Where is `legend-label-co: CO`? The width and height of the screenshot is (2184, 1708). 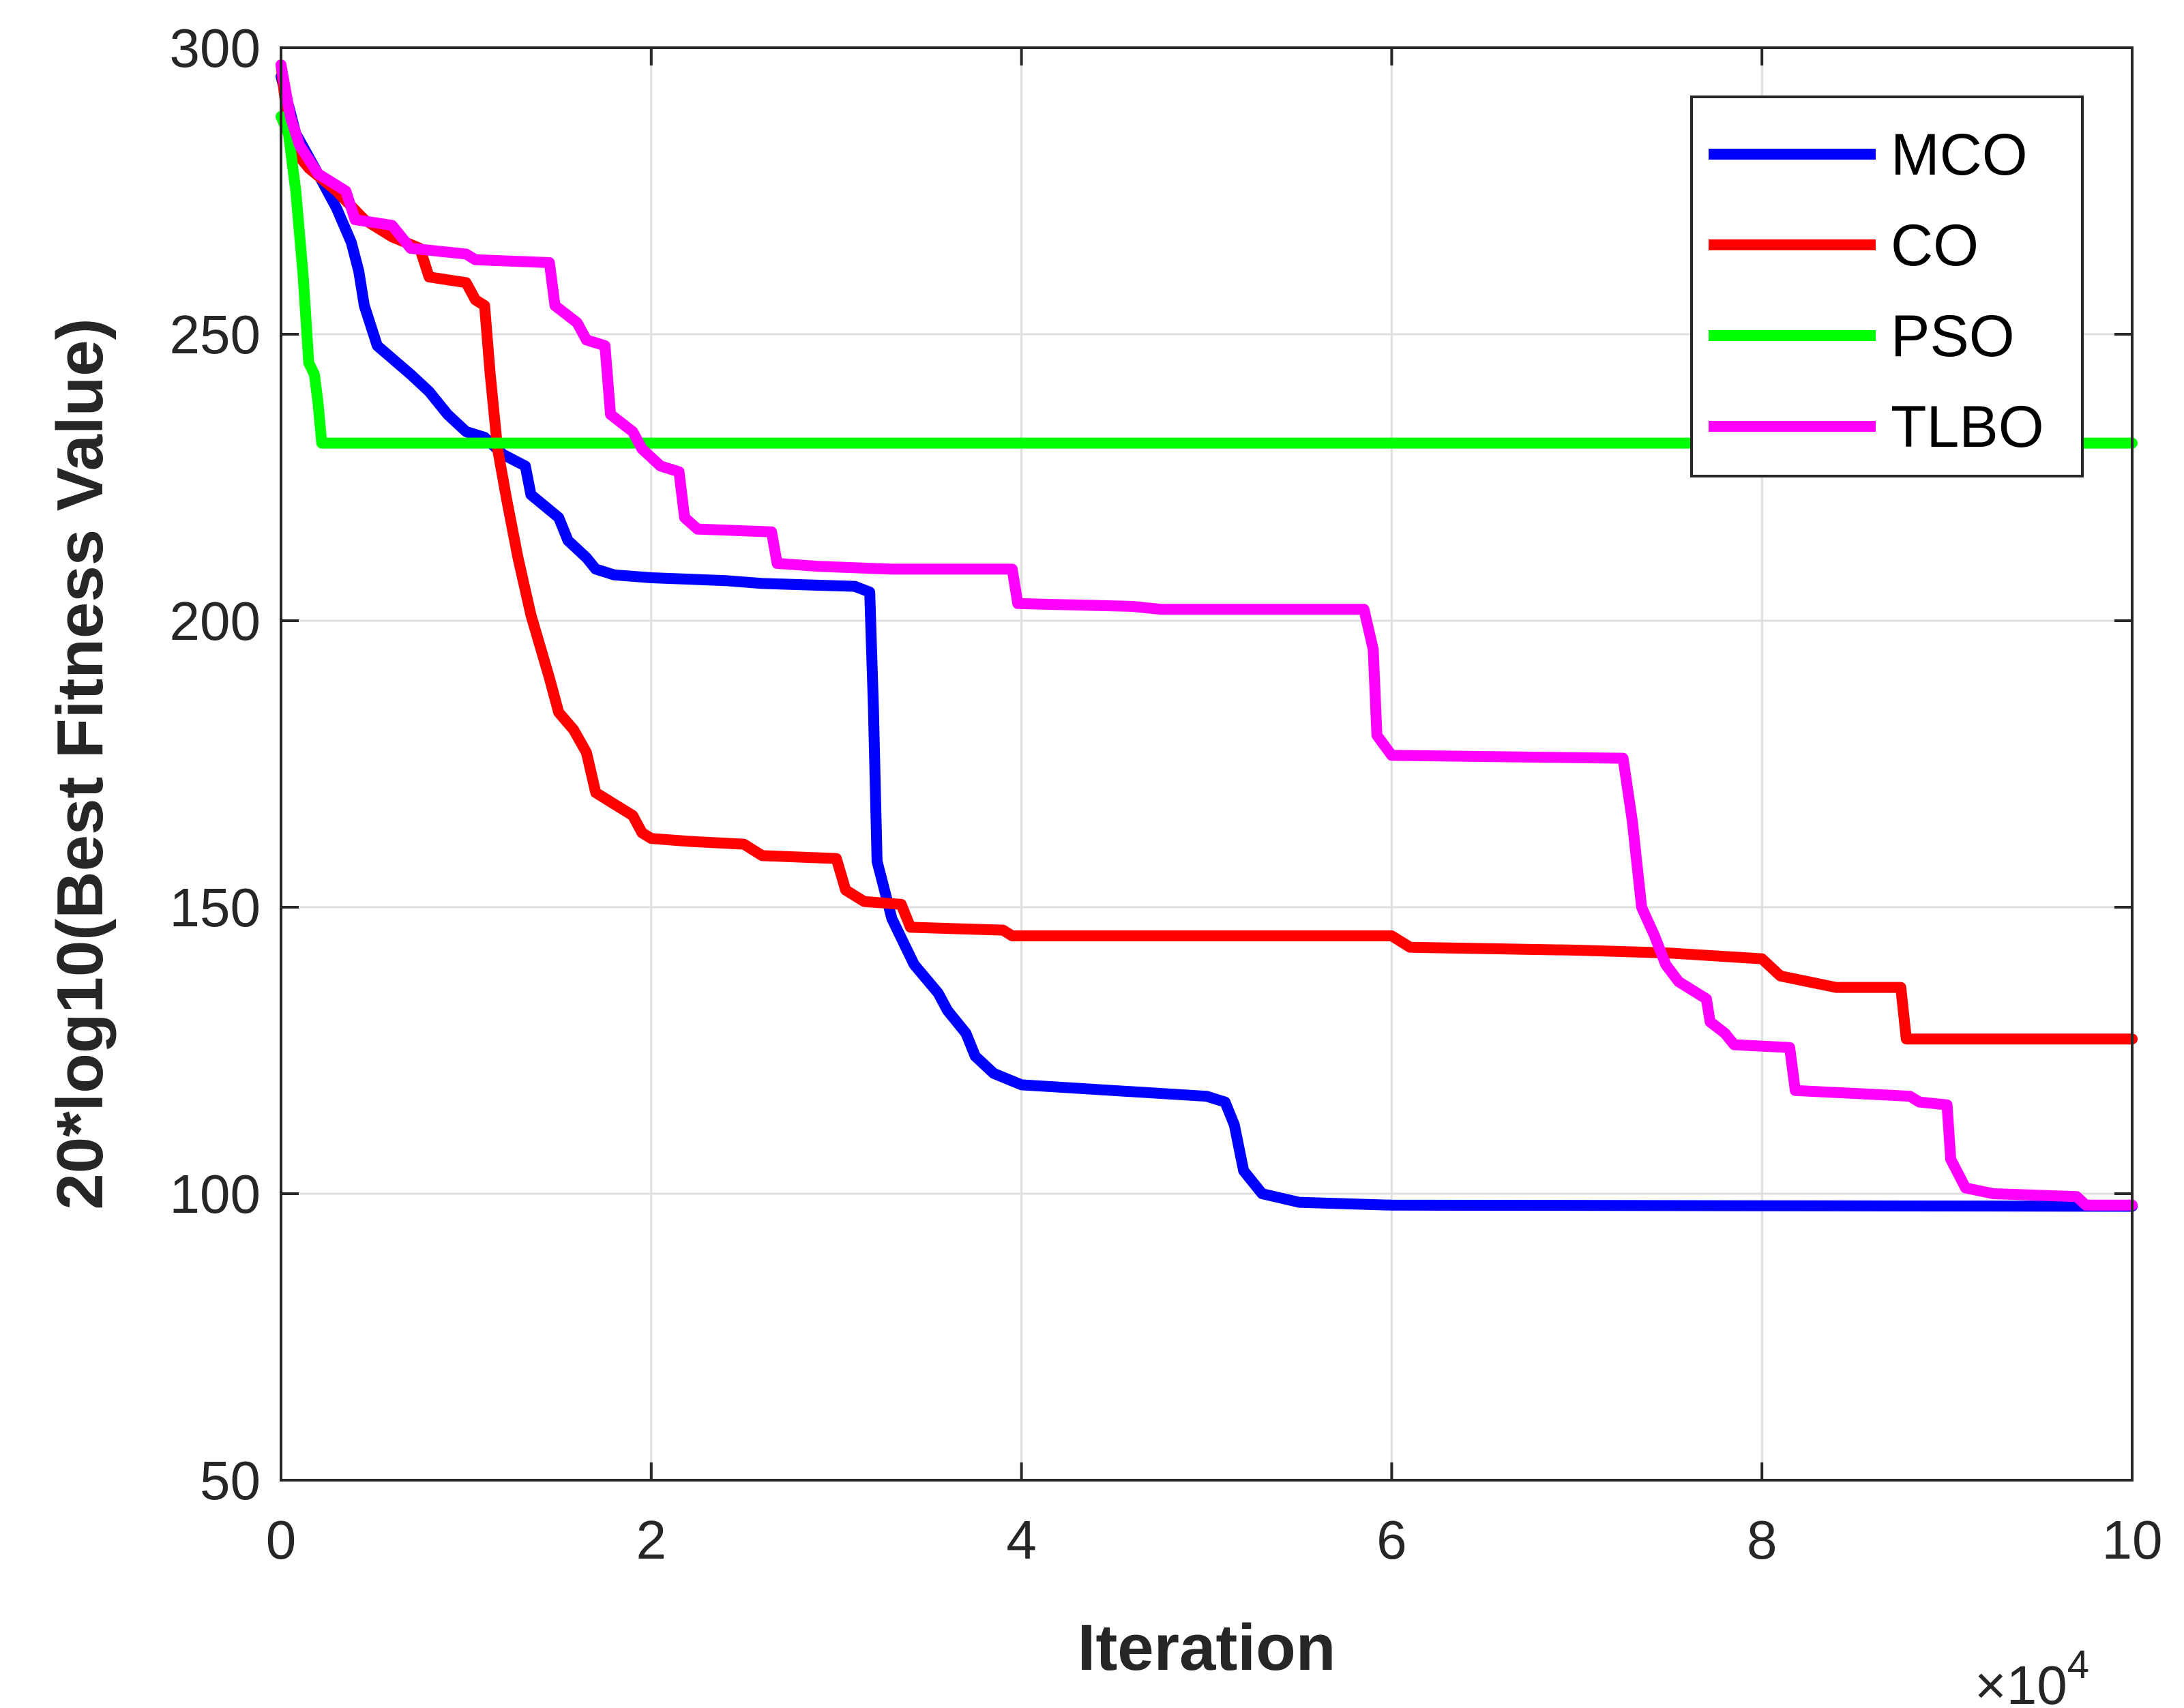
legend-label-co: CO is located at coordinates (1935, 246).